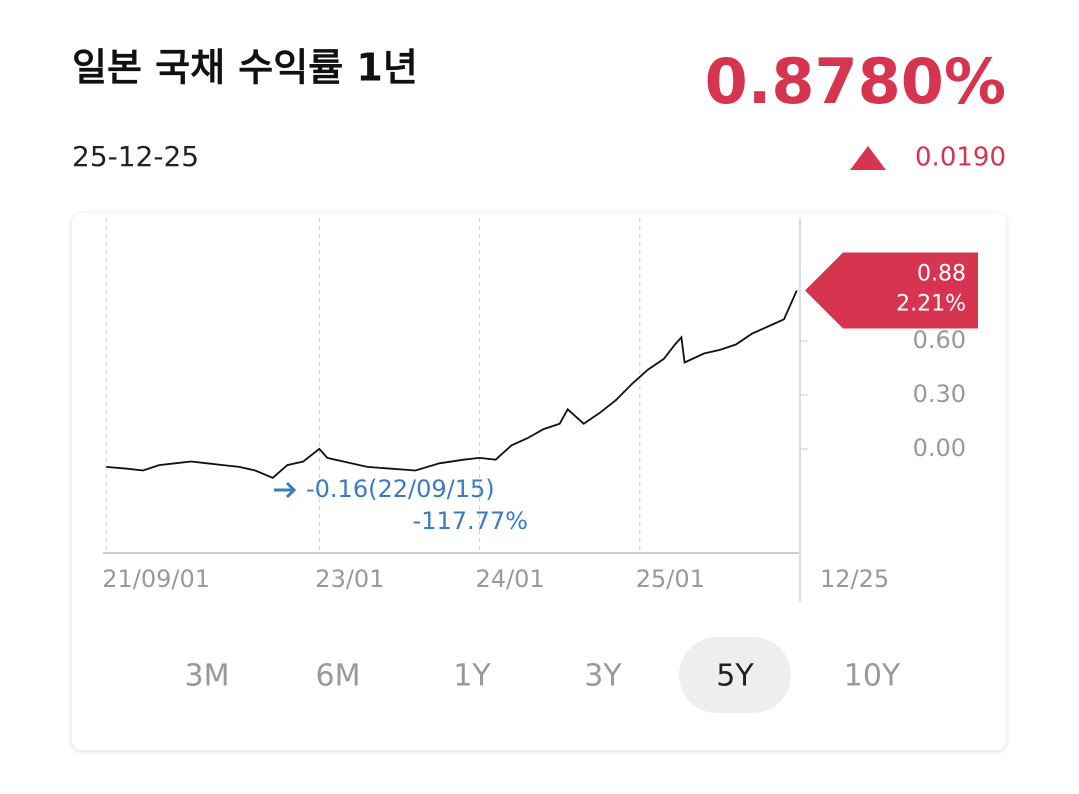 The image size is (1079, 794). Describe the element at coordinates (855, 81) in the screenshot. I see `price: 0.8780%` at that location.